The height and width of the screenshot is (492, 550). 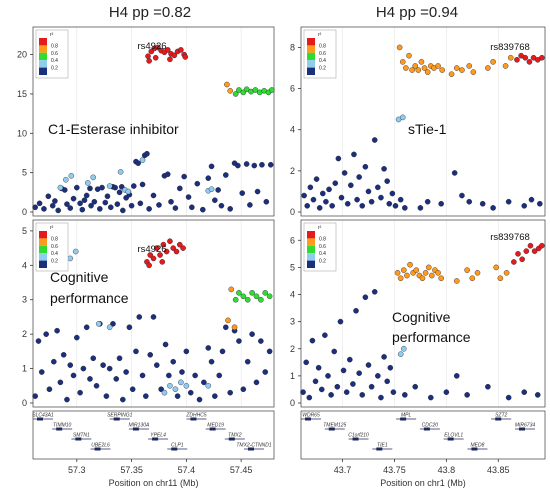 What do you see at coordinates (510, 237) in the screenshot?
I see `lead-snp-label: rs839768` at bounding box center [510, 237].